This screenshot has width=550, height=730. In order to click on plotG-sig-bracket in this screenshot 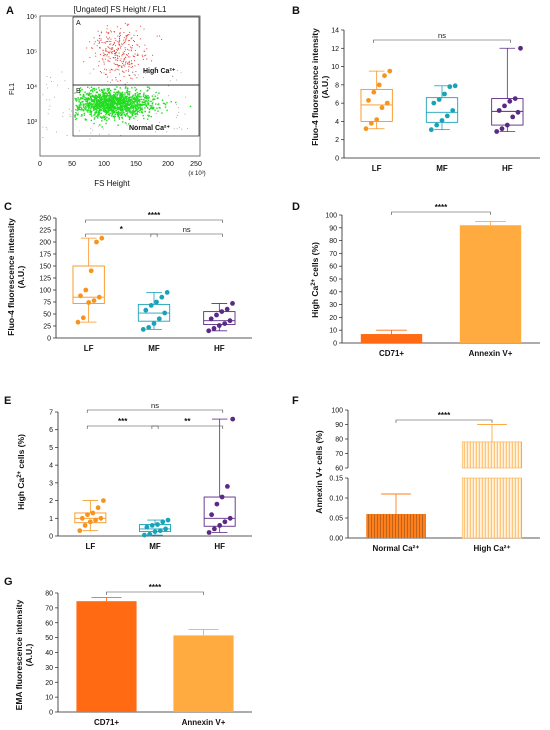, I will do `click(155, 593)`.